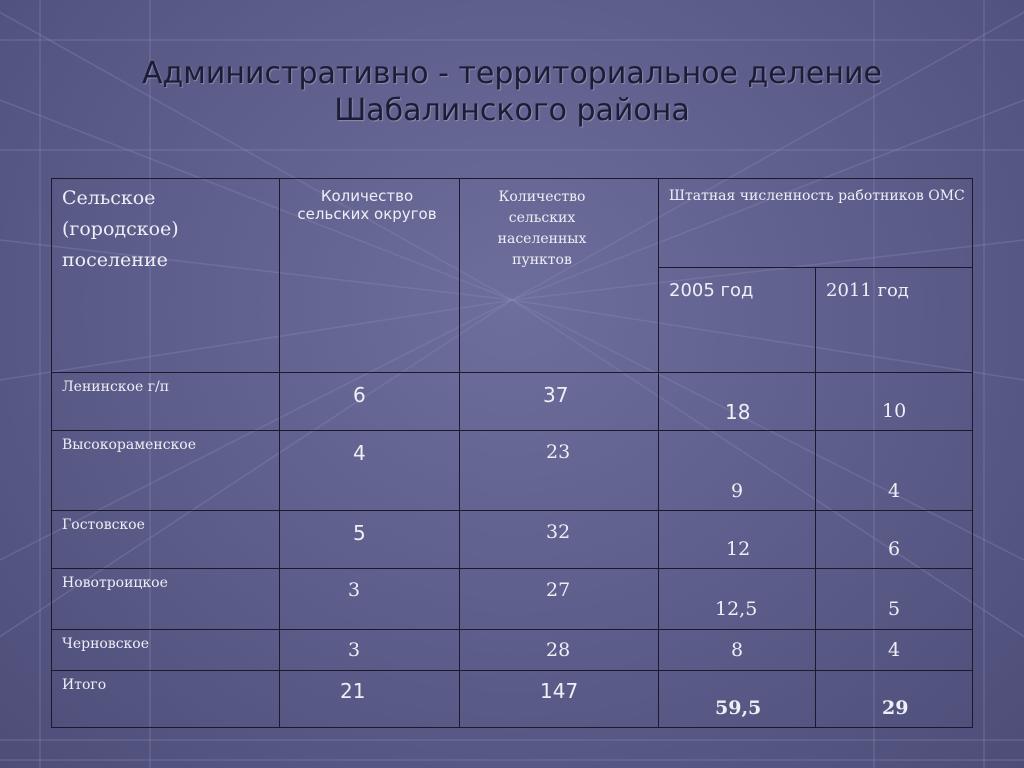  Describe the element at coordinates (894, 320) in the screenshot. I see `header-year-2011: 2011 год` at that location.